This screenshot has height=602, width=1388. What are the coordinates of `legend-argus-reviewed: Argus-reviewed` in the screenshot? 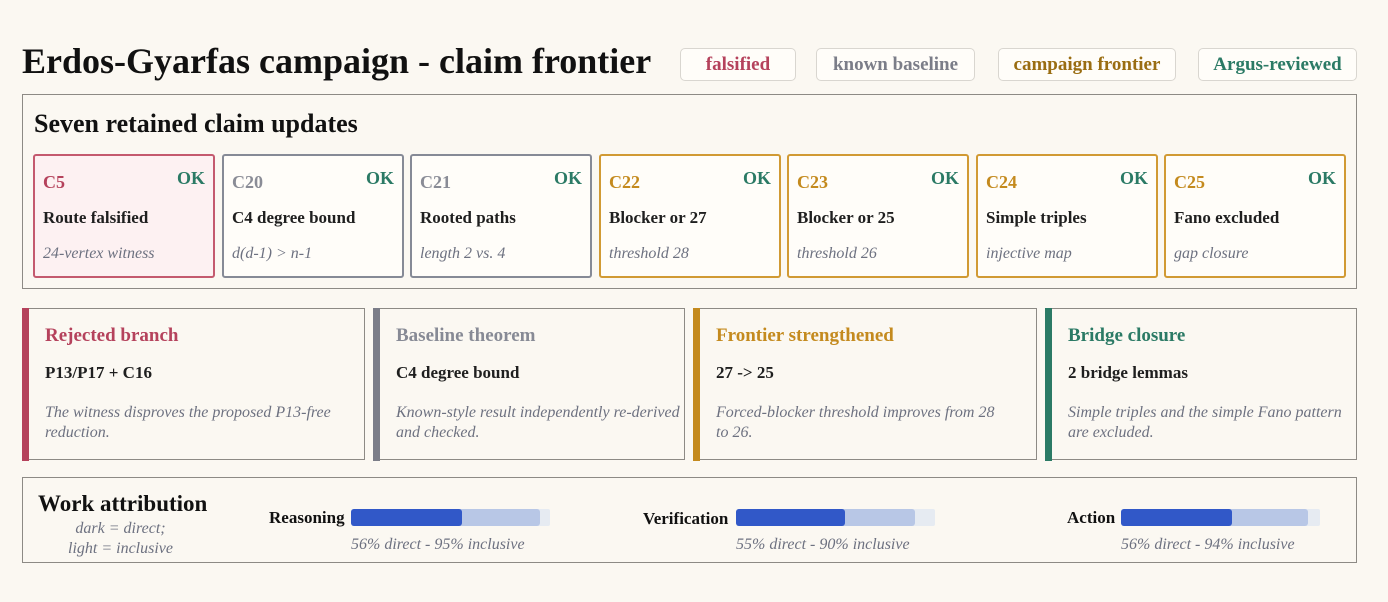 It's located at (1277, 64).